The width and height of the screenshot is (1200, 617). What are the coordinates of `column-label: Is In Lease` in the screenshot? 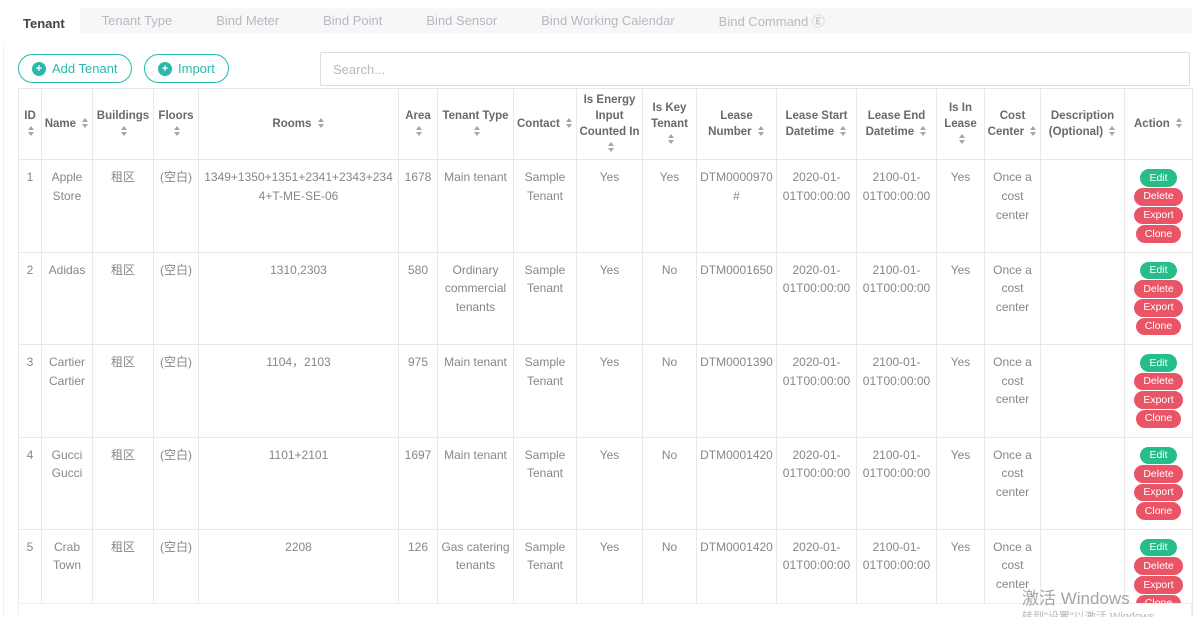 It's located at (960, 116).